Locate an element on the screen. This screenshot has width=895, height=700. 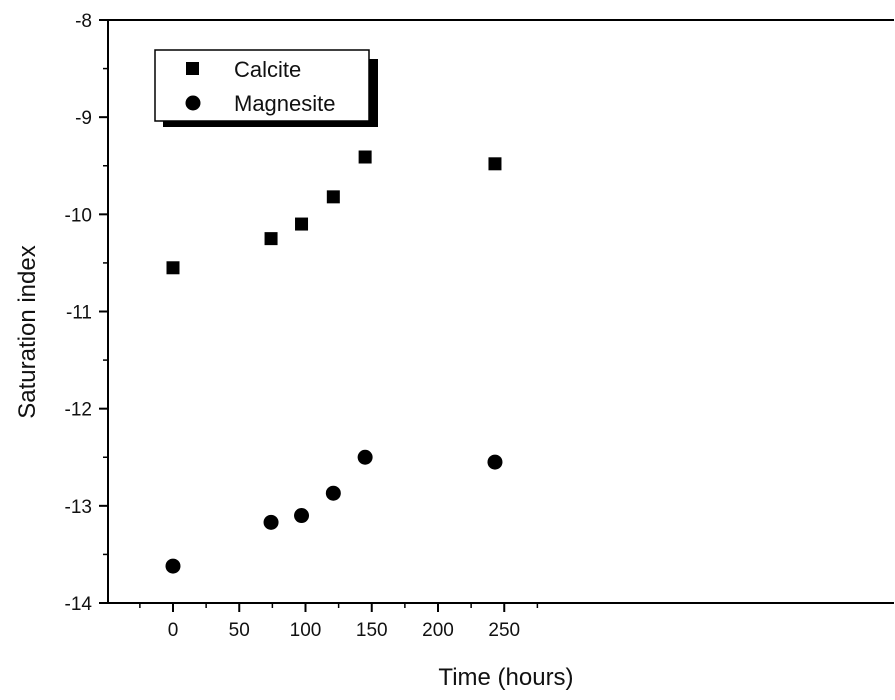
y-tick-label: -8 is located at coordinates (83, 21).